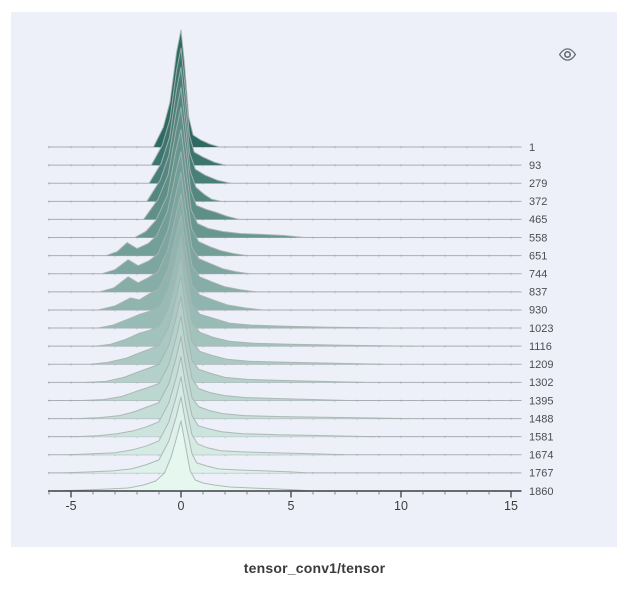 This screenshot has height=590, width=629. Describe the element at coordinates (511, 506) in the screenshot. I see `x-axis-tick-label: 15` at that location.